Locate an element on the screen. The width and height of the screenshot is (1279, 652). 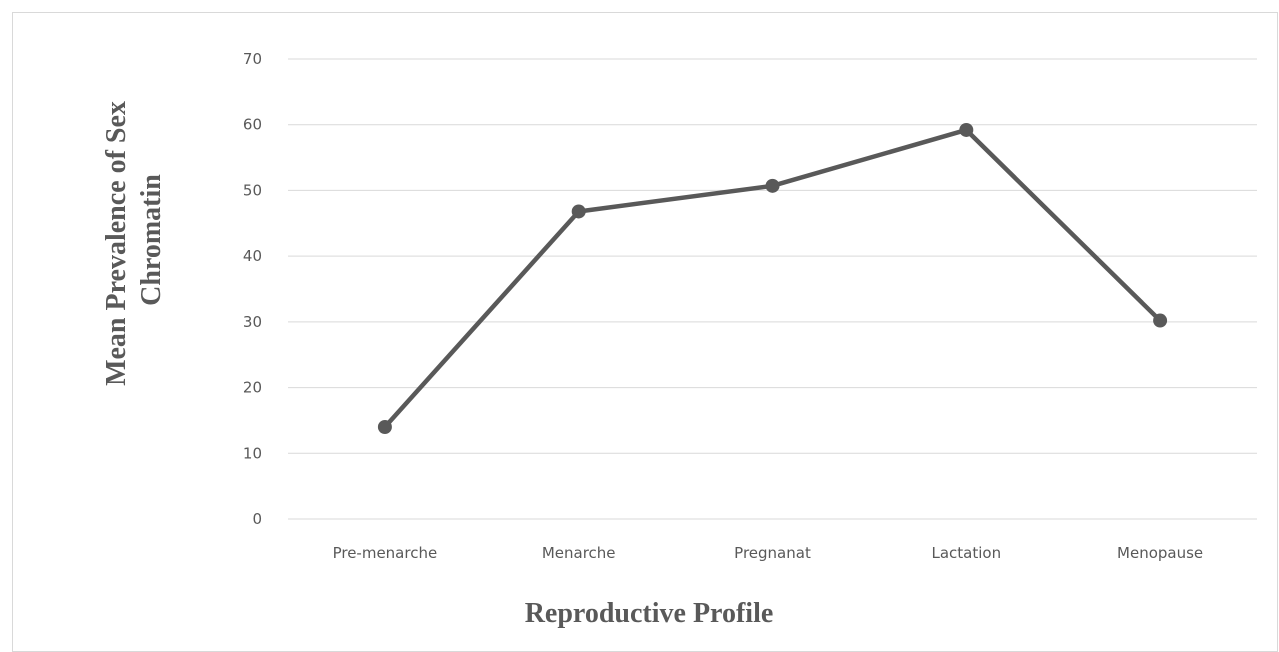
x-tick-label: Menopause is located at coordinates (1160, 553).